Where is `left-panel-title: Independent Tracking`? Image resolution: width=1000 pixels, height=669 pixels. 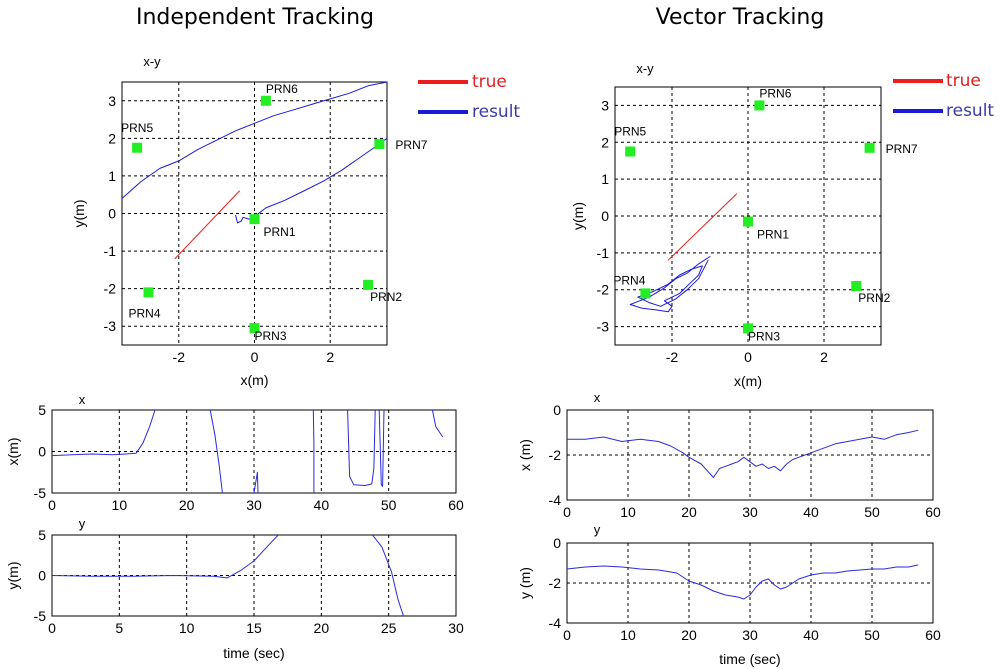 left-panel-title: Independent Tracking is located at coordinates (255, 17).